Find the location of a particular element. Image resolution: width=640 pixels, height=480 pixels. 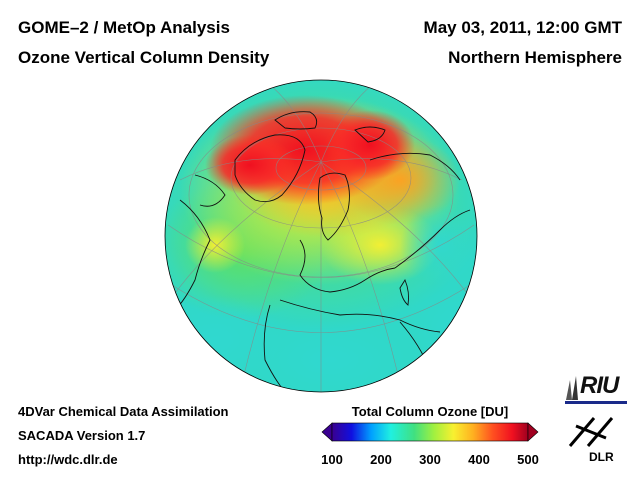

colorbar is located at coordinates (430, 432).